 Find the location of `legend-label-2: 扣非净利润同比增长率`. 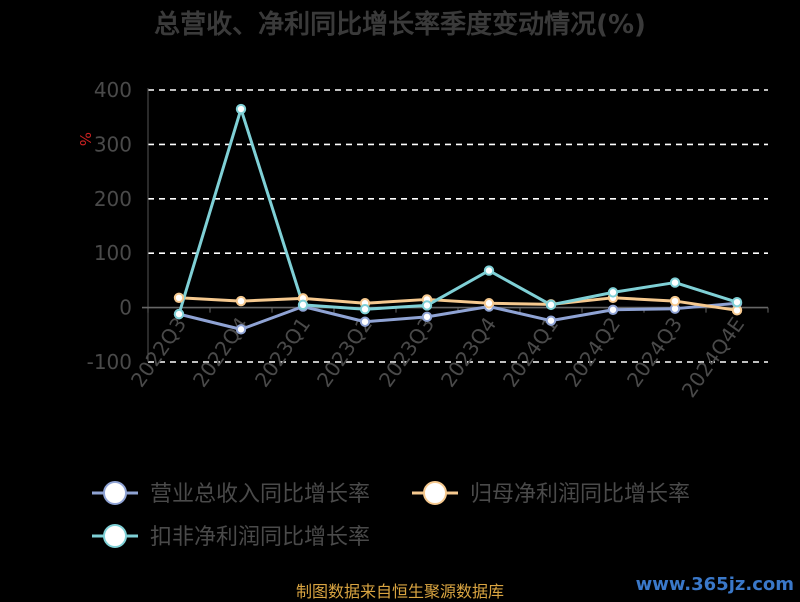

legend-label-2: 扣非净利润同比增长率 is located at coordinates (260, 537).